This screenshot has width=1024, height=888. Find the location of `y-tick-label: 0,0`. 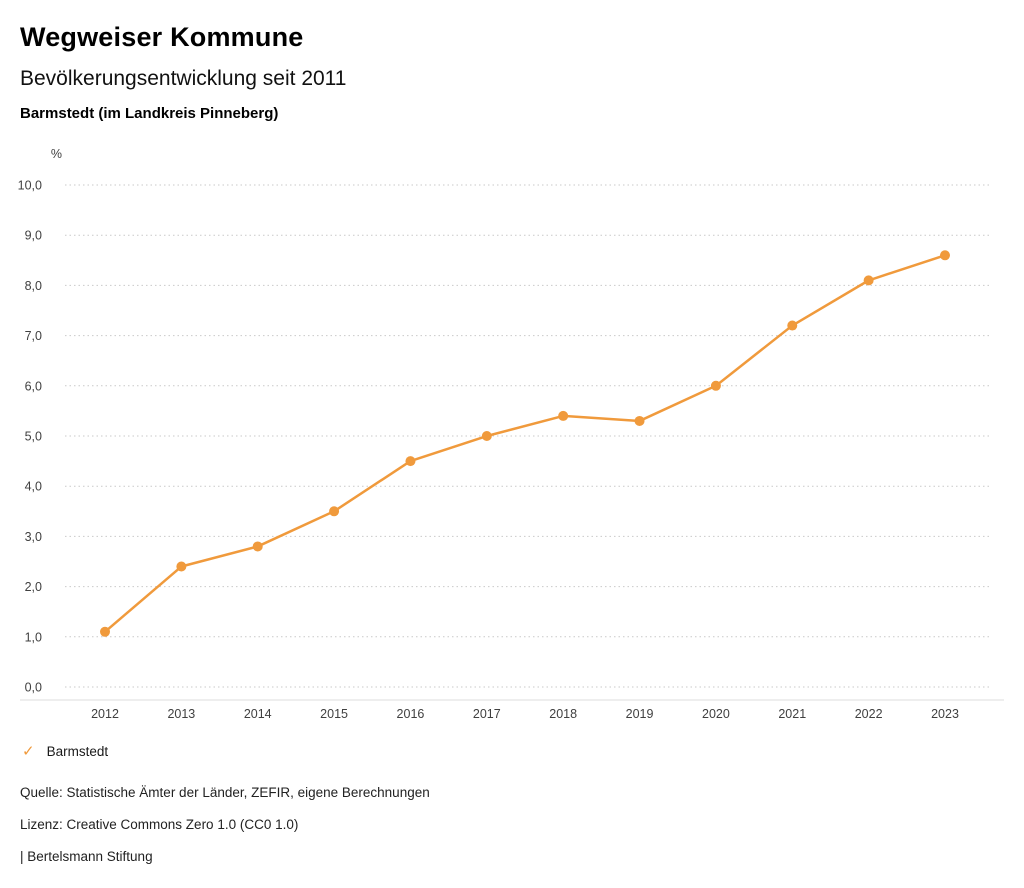

y-tick-label: 0,0 is located at coordinates (33, 688).